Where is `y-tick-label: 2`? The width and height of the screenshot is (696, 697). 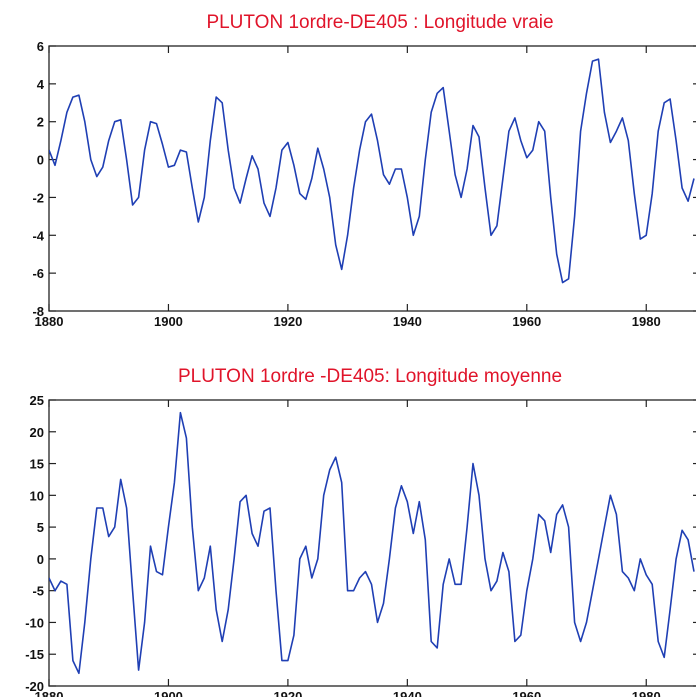
y-tick-label: 2 is located at coordinates (40, 122).